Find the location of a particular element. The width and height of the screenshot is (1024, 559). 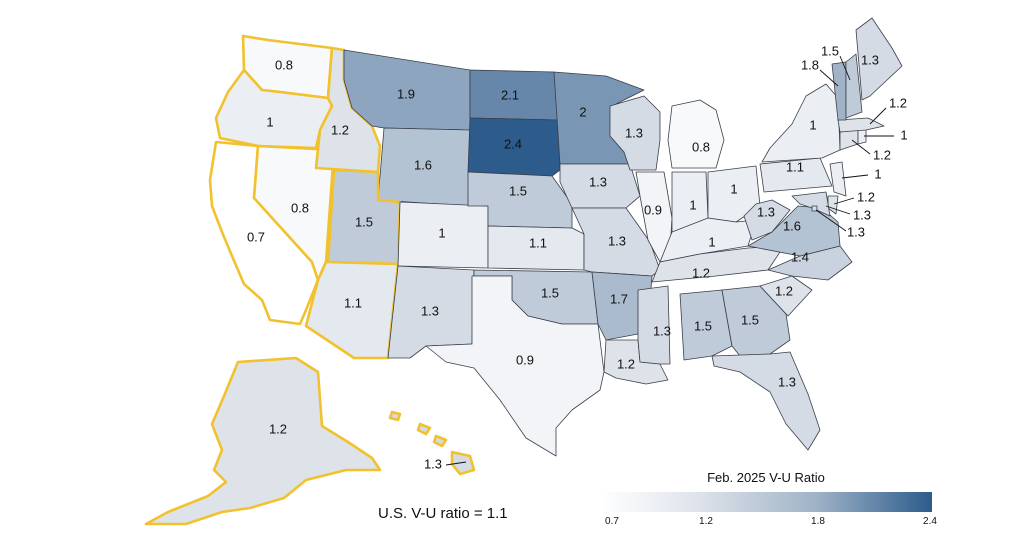

state-label-mo: 1.3 is located at coordinates (617, 240).